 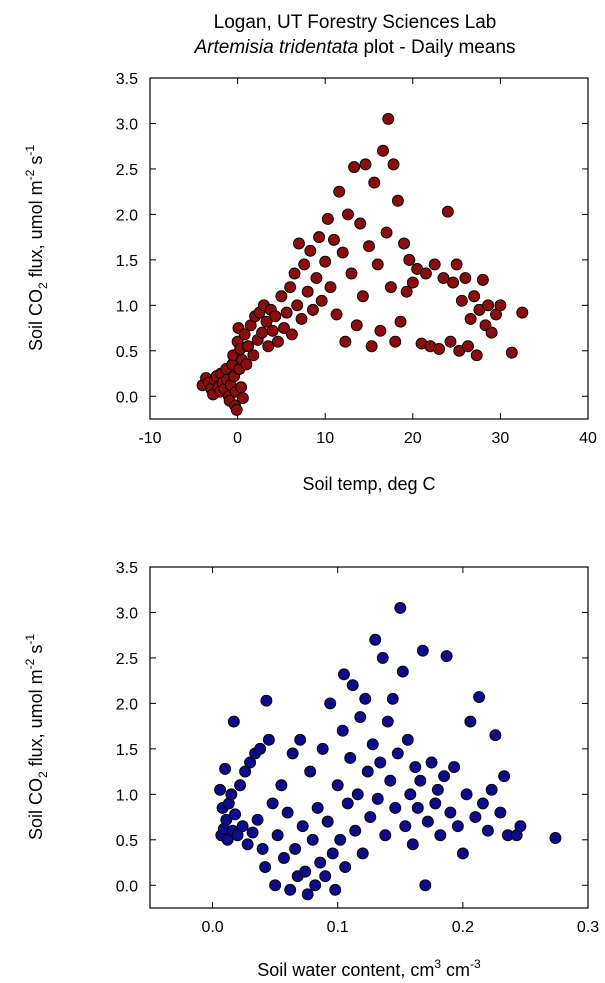 What do you see at coordinates (275, 47) in the screenshot?
I see `title-species: Artemisia tridentata` at bounding box center [275, 47].